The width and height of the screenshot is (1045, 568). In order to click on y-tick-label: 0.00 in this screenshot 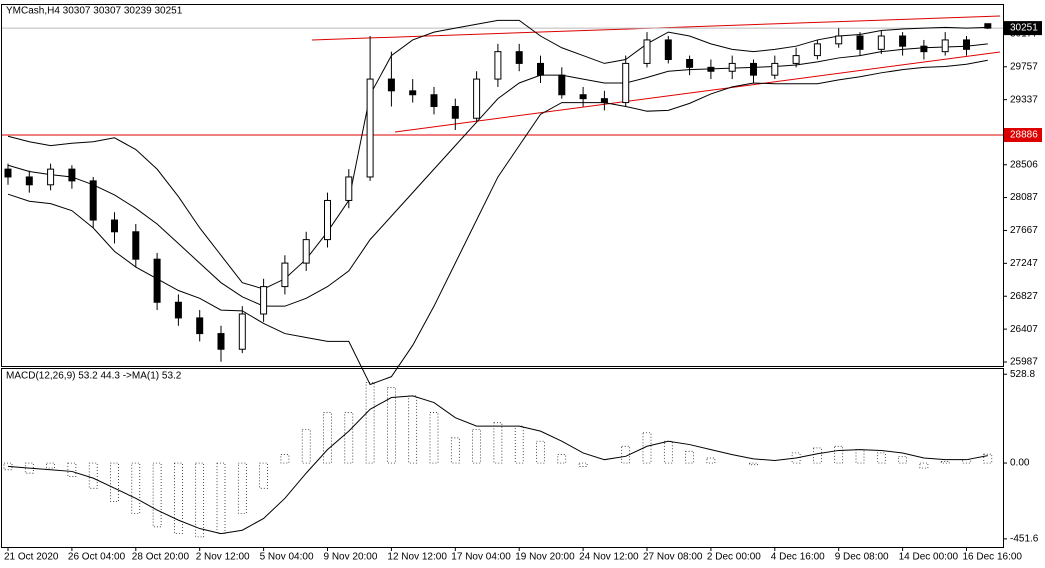, I will do `click(1020, 463)`.